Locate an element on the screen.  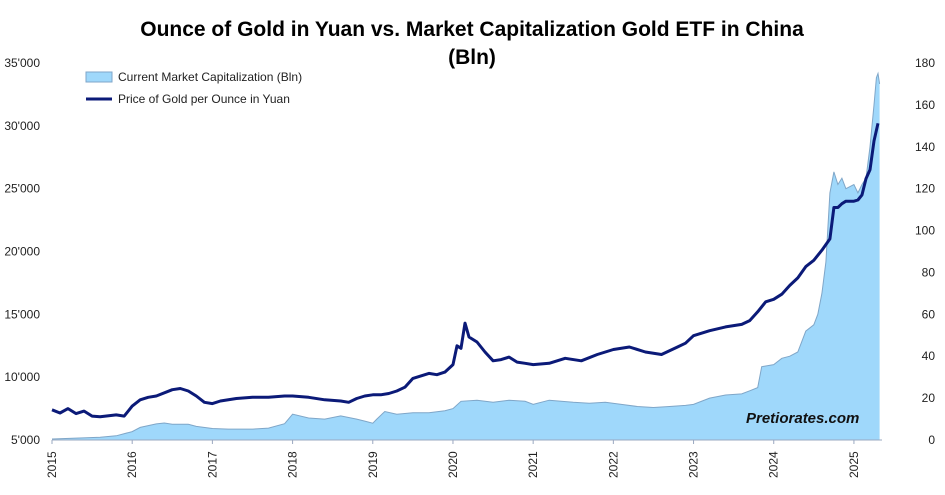
y-left-tick-label: 35'000 is located at coordinates (22, 63).